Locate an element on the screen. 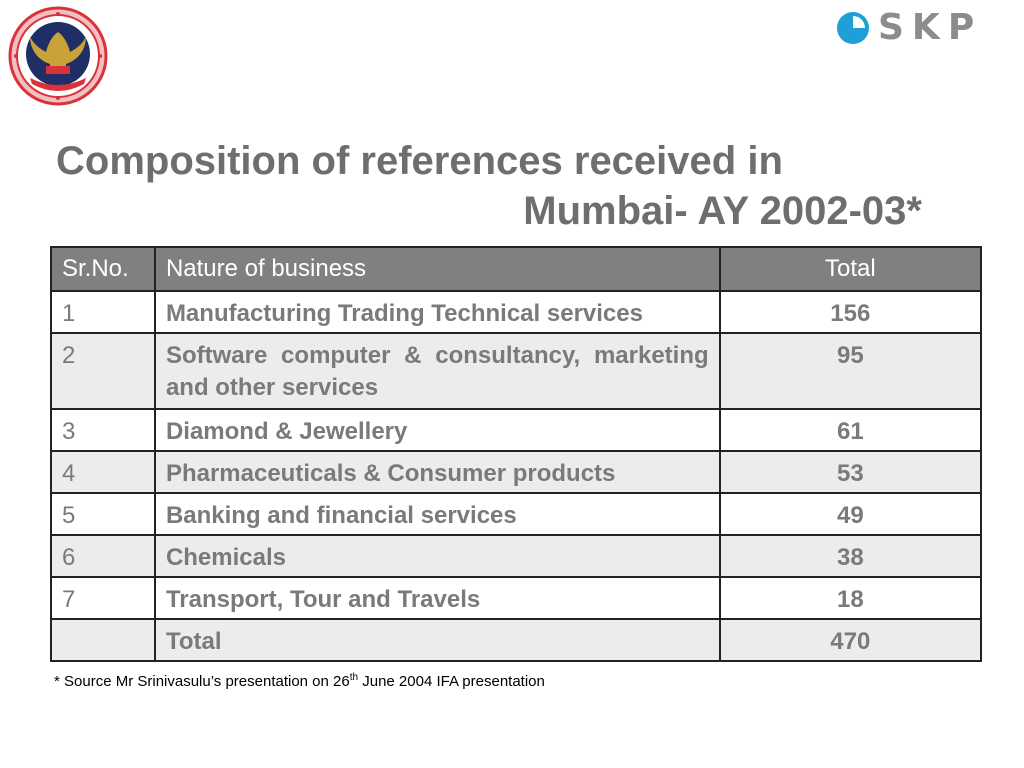  nature-cell: Transport, Tour and Travels is located at coordinates (437, 598).